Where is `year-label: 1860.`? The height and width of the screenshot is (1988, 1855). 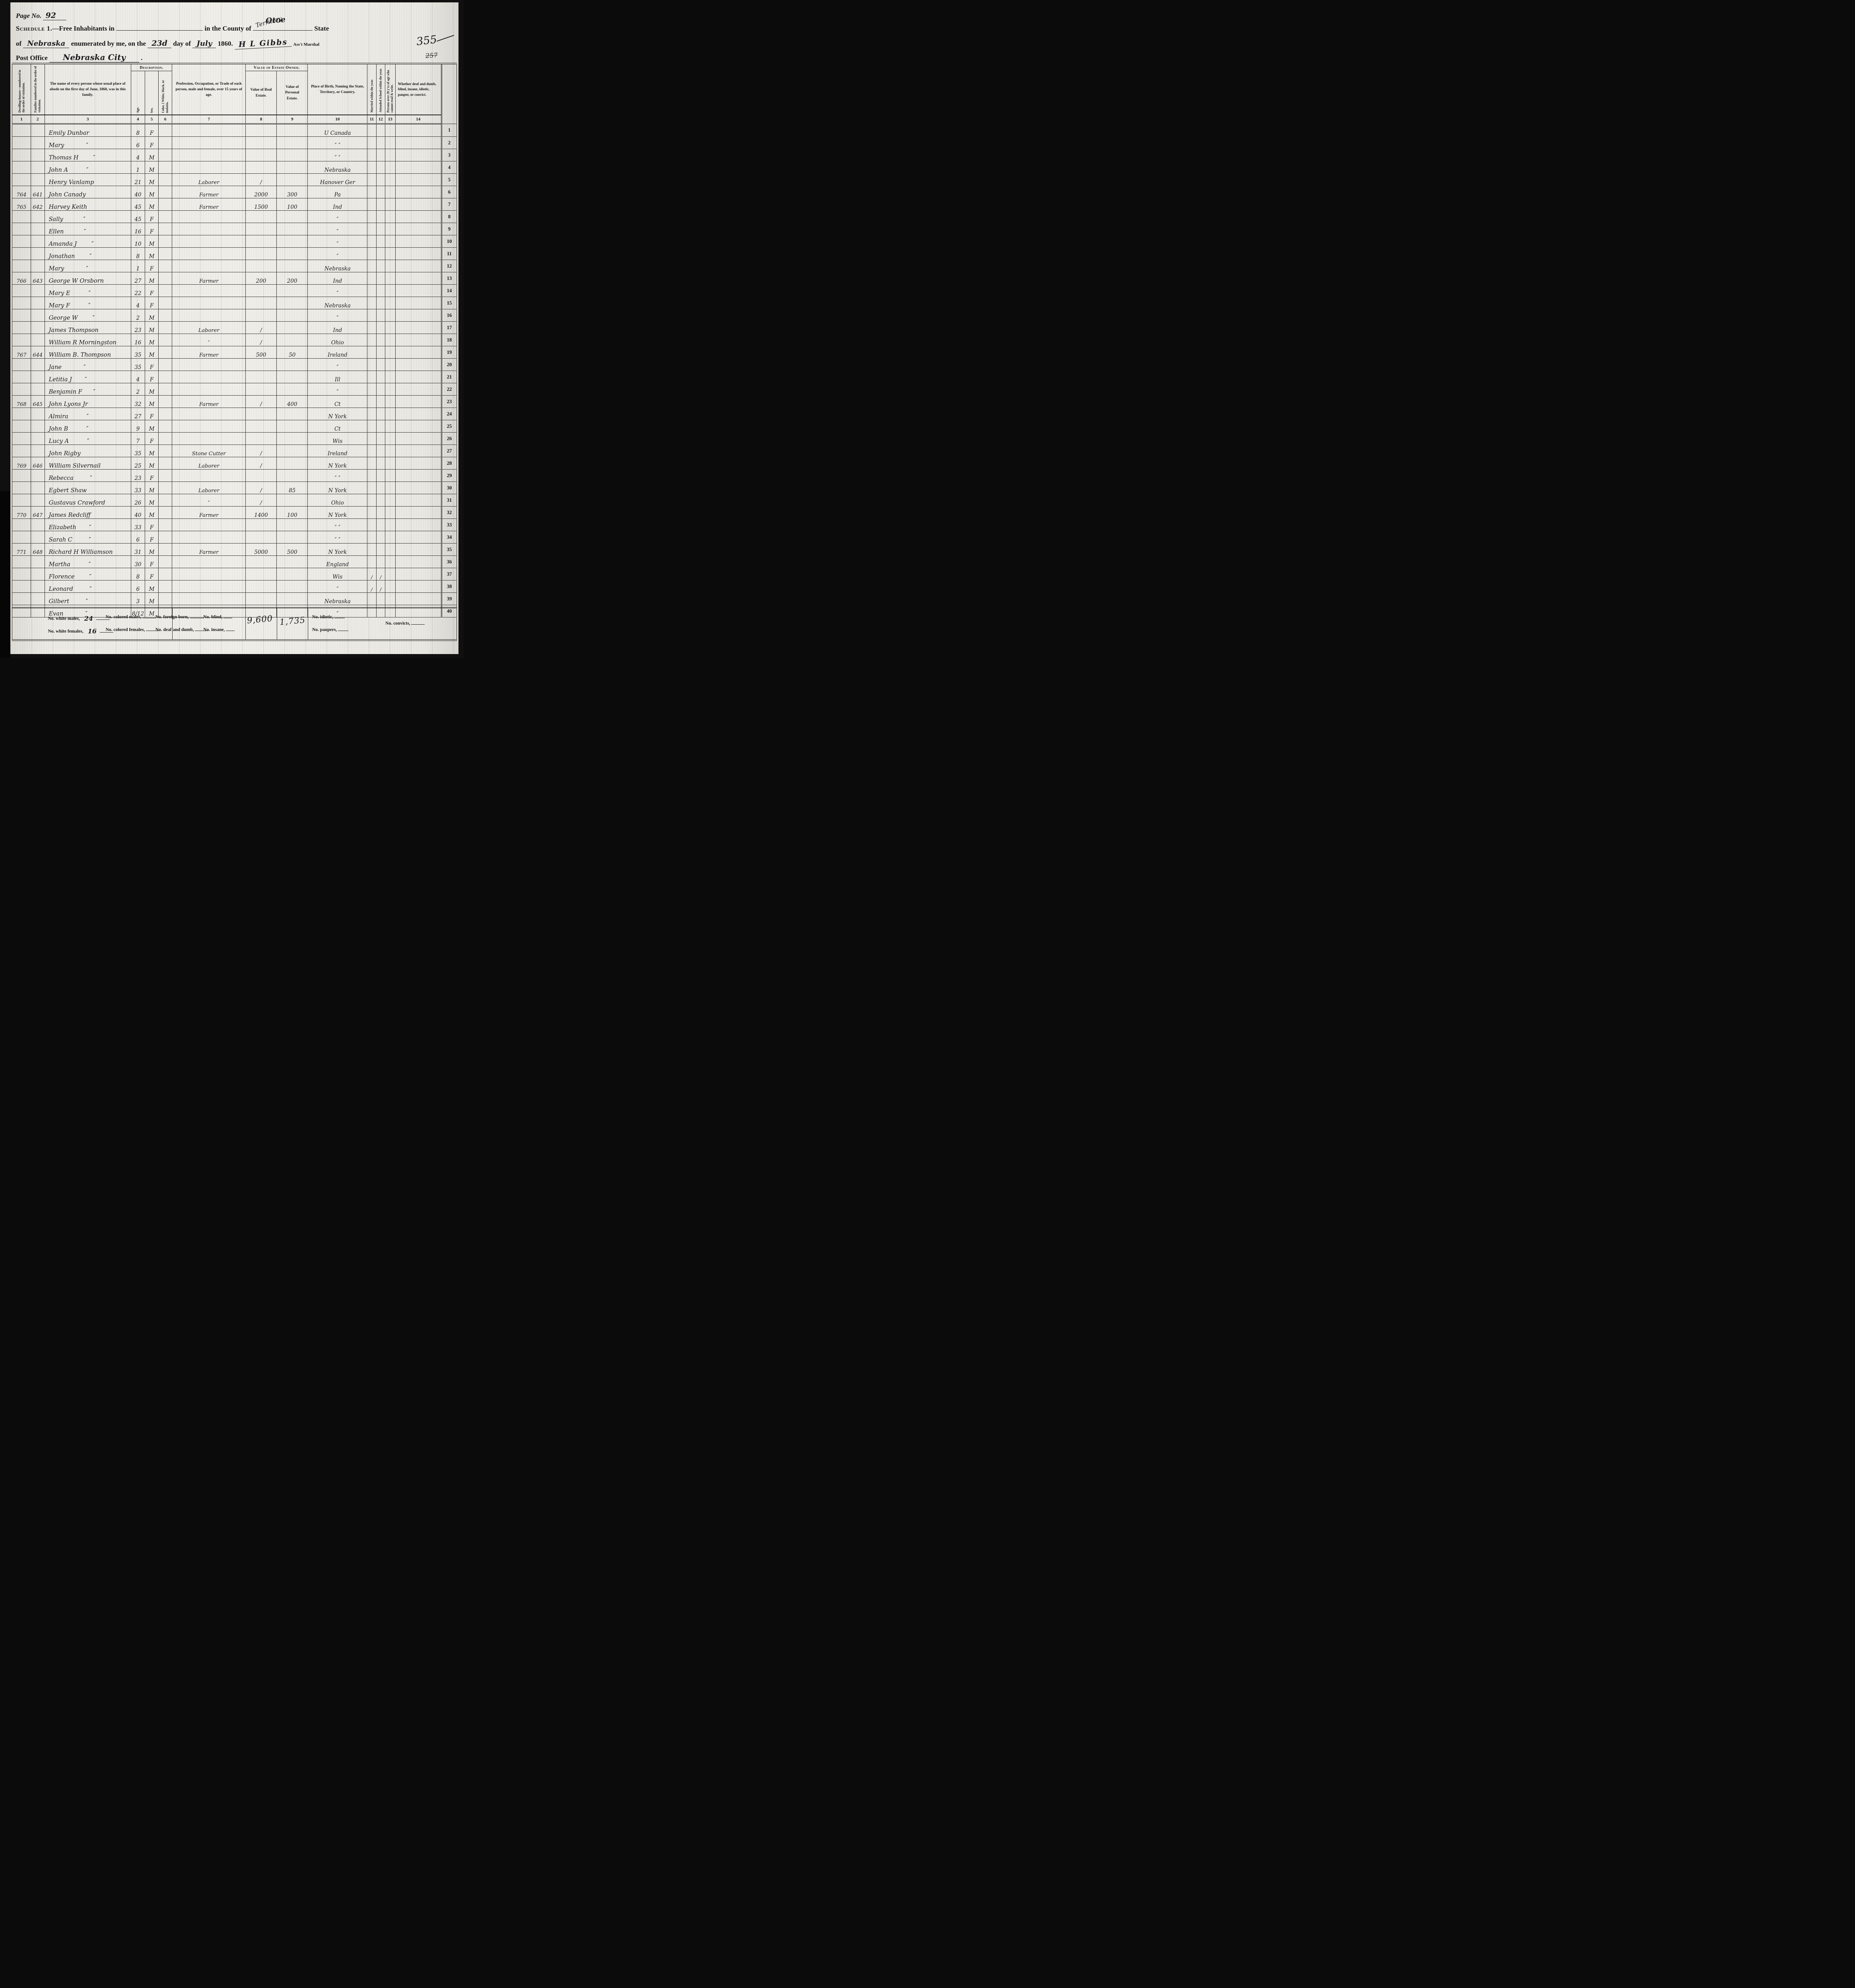
year-label: 1860. is located at coordinates (225, 43).